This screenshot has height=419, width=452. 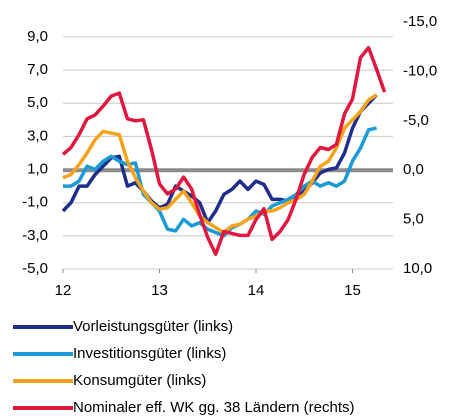 I want to click on x-tick-label: 15, so click(x=352, y=290).